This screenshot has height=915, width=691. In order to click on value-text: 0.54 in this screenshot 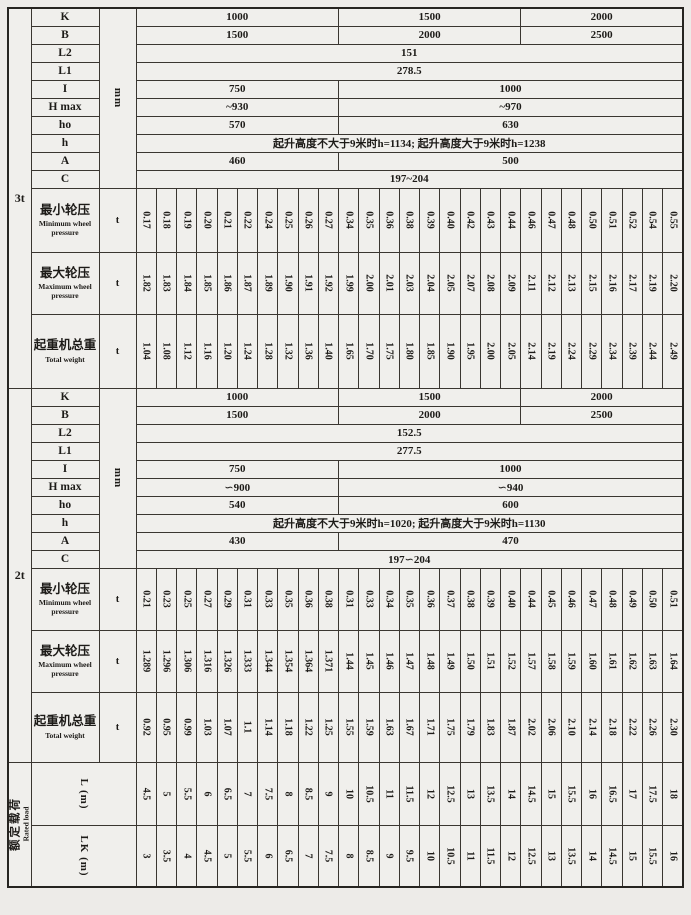, I will do `click(652, 220)`.